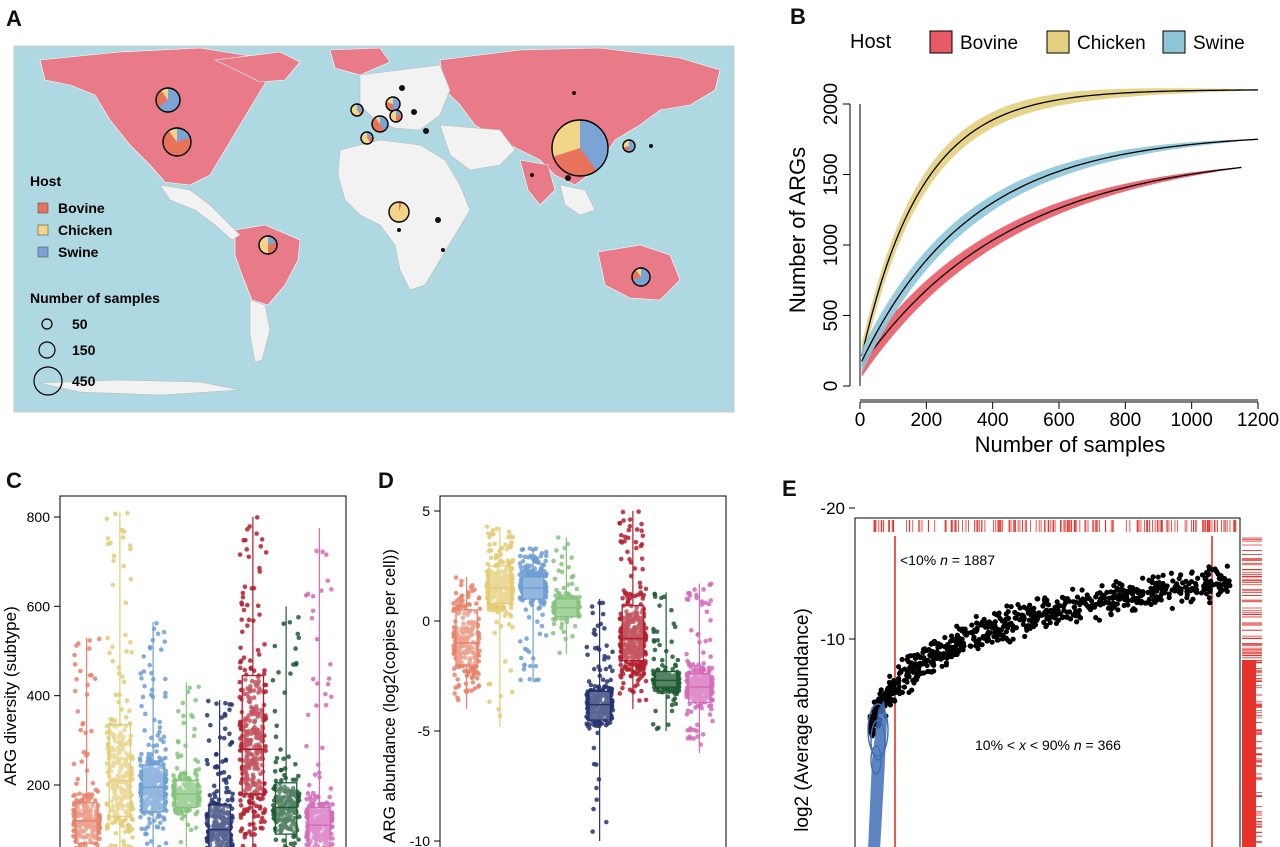 The image size is (1280, 847). I want to click on plot-frame, so click(583, 671).